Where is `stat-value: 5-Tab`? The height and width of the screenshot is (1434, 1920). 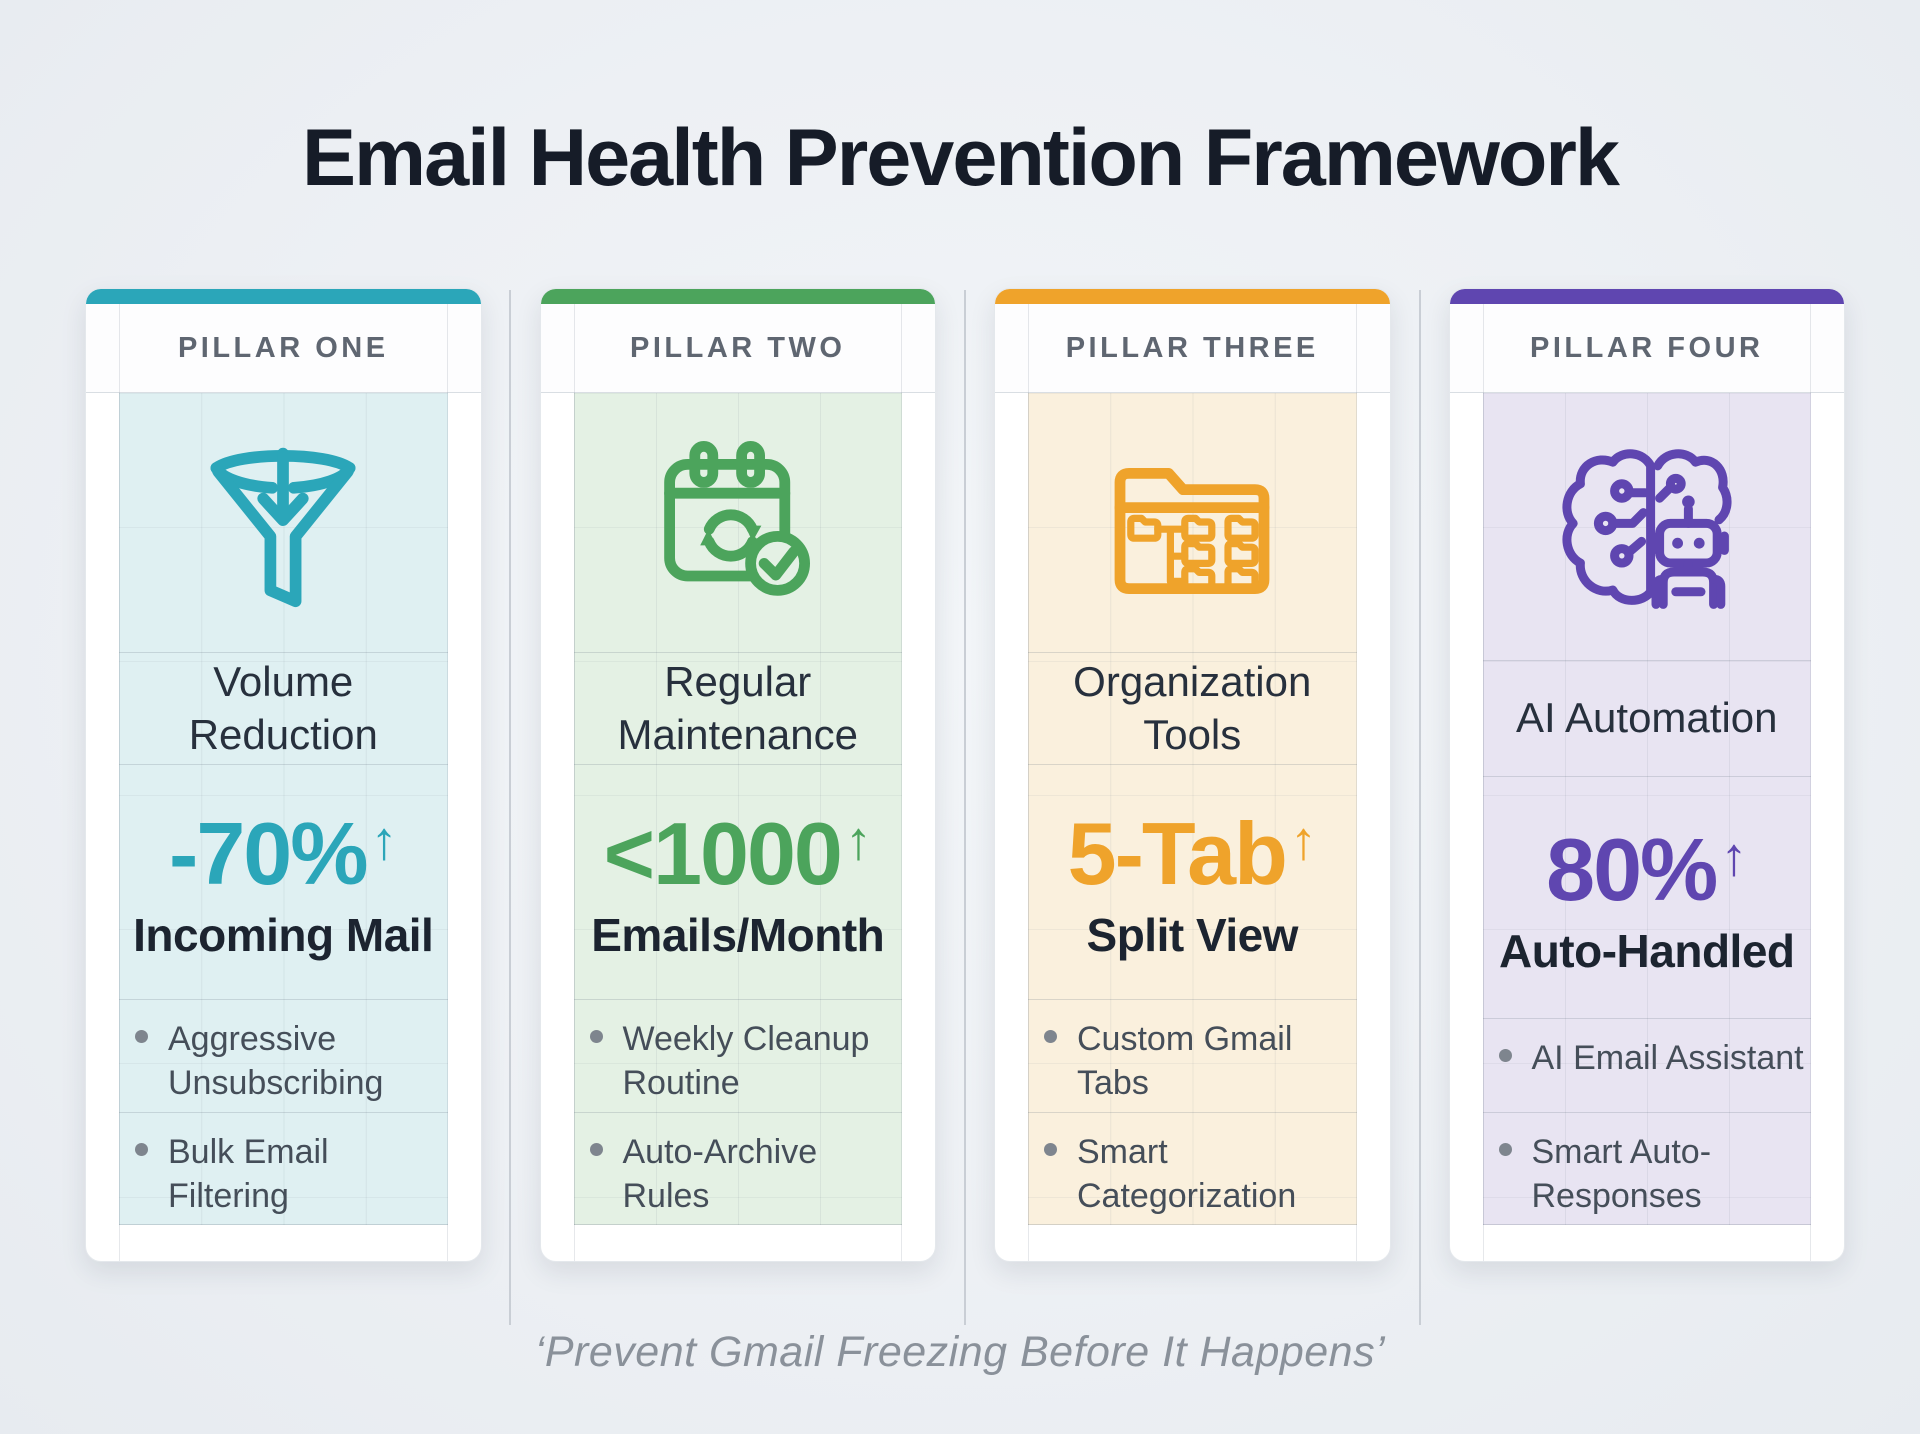 stat-value: 5-Tab is located at coordinates (1177, 854).